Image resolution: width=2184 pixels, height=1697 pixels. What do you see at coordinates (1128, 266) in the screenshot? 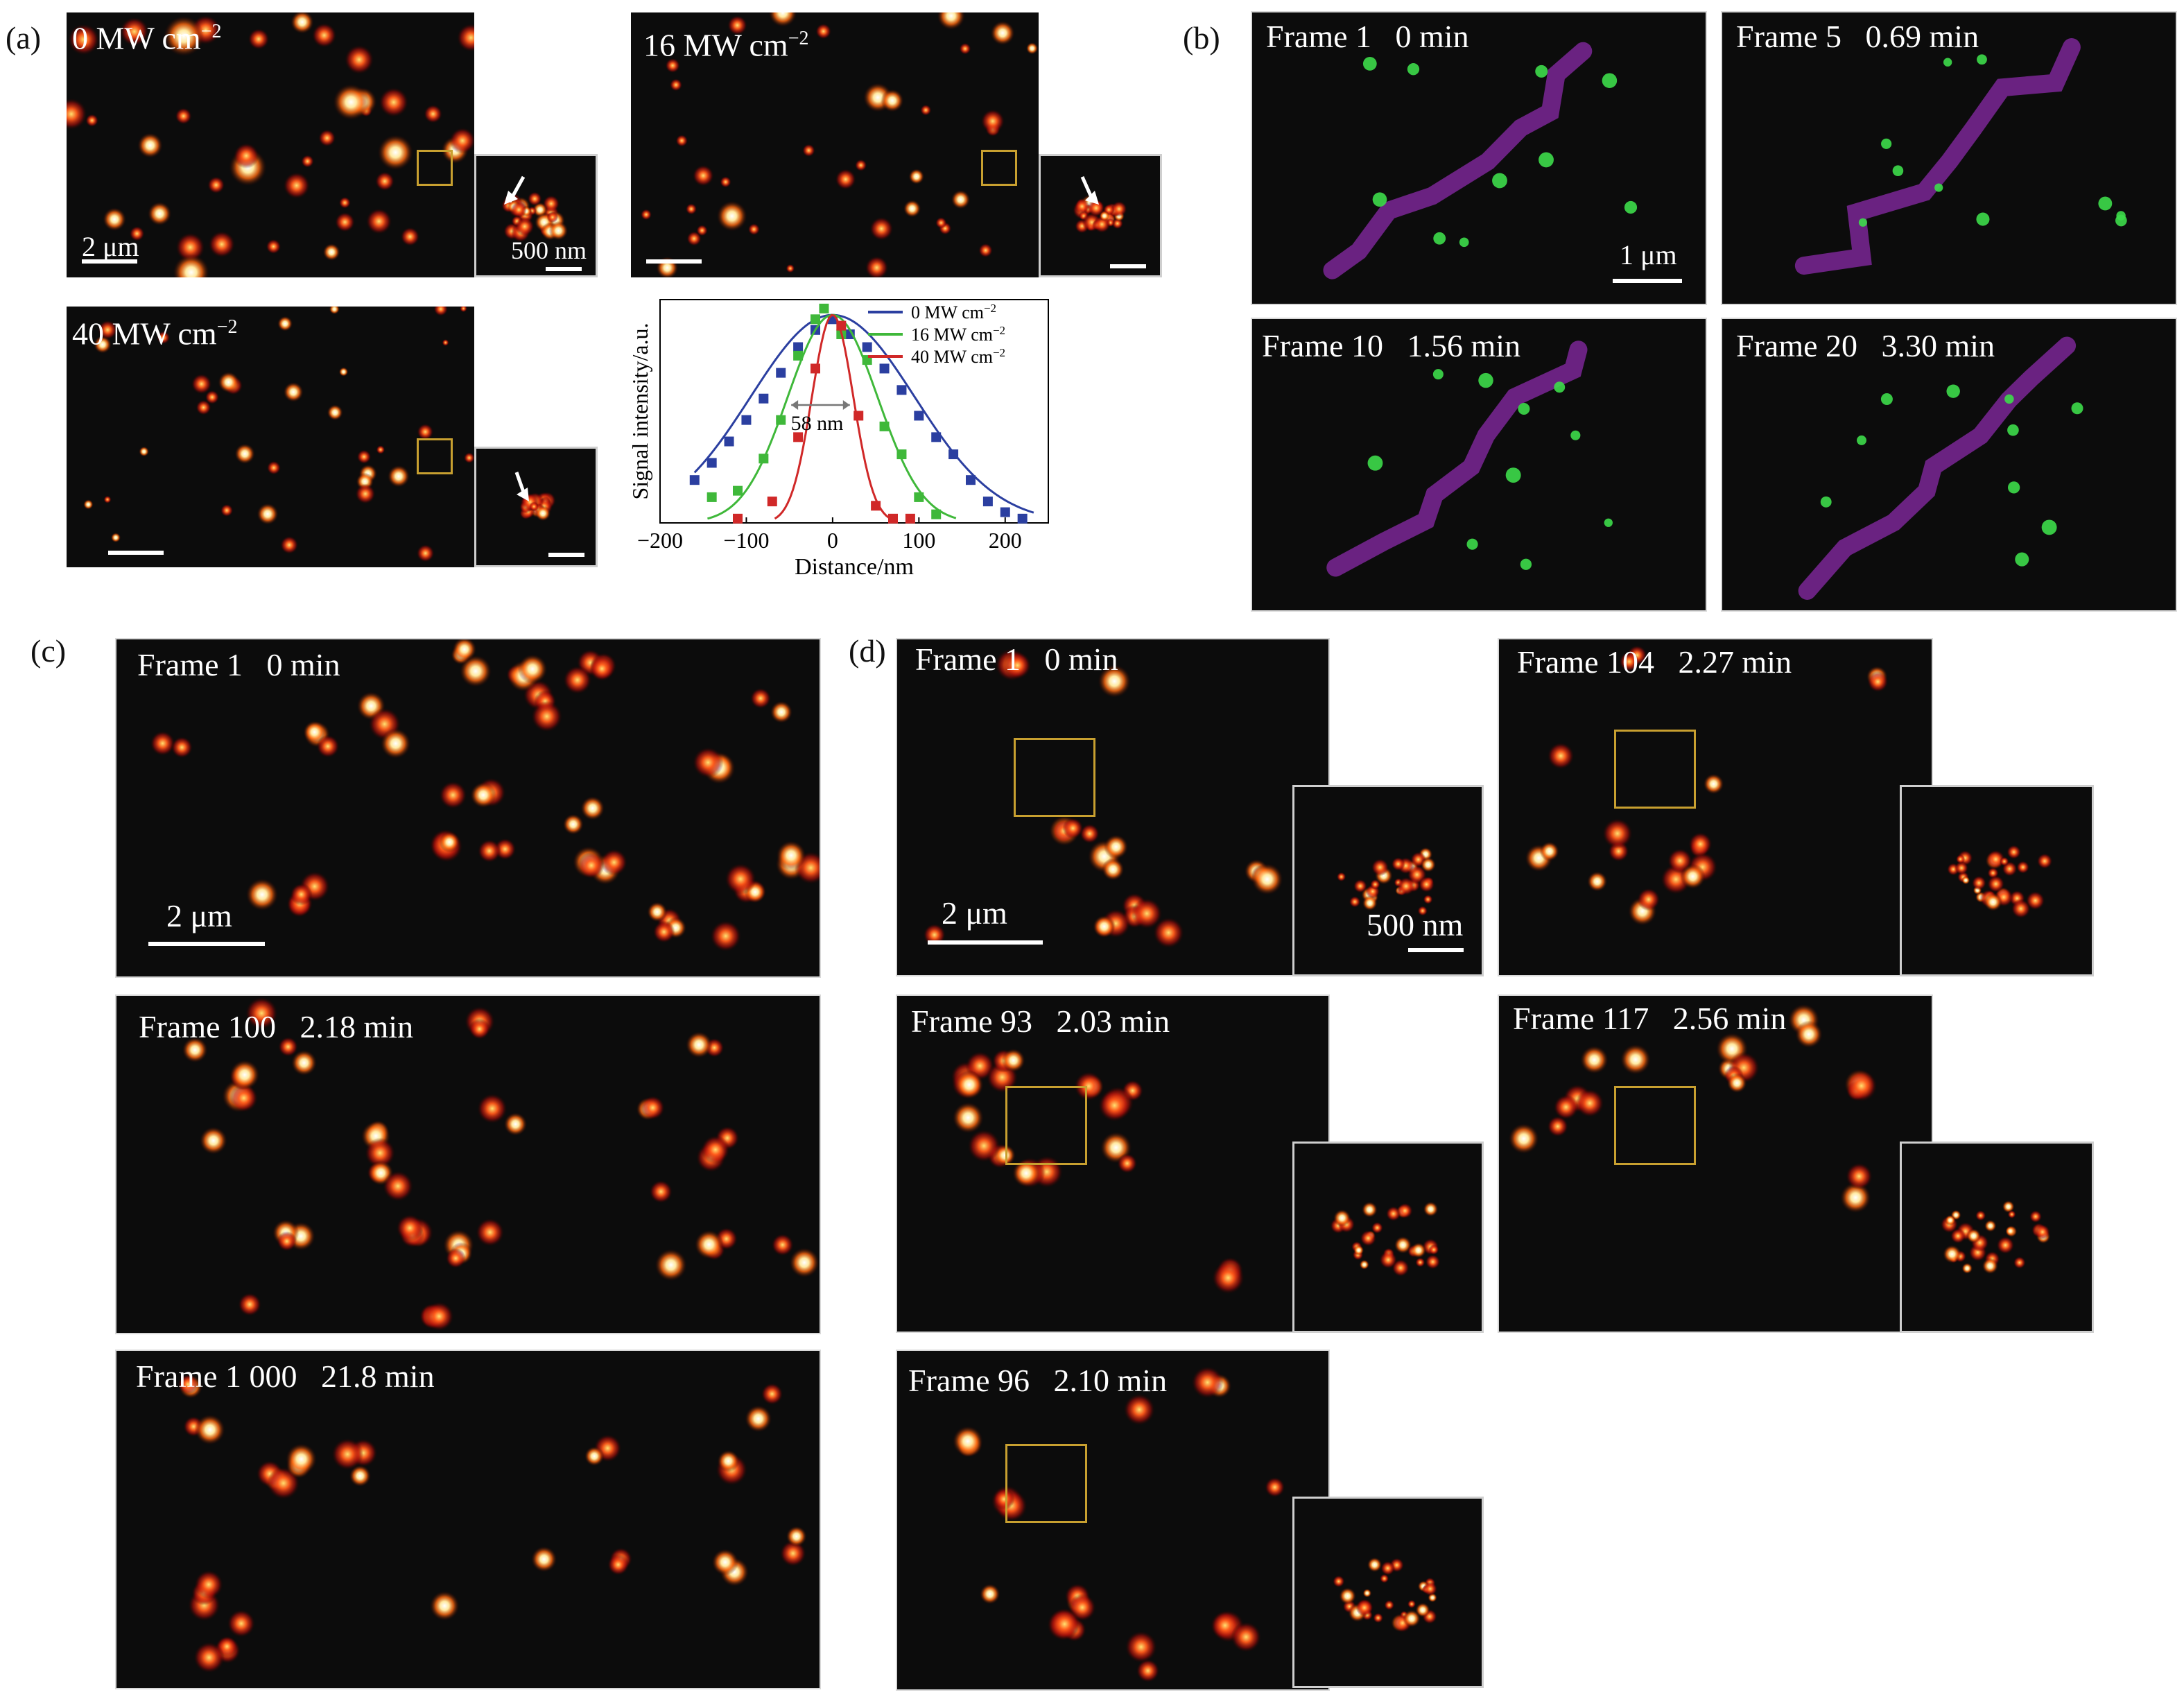
I see `inset-scale-bar` at bounding box center [1128, 266].